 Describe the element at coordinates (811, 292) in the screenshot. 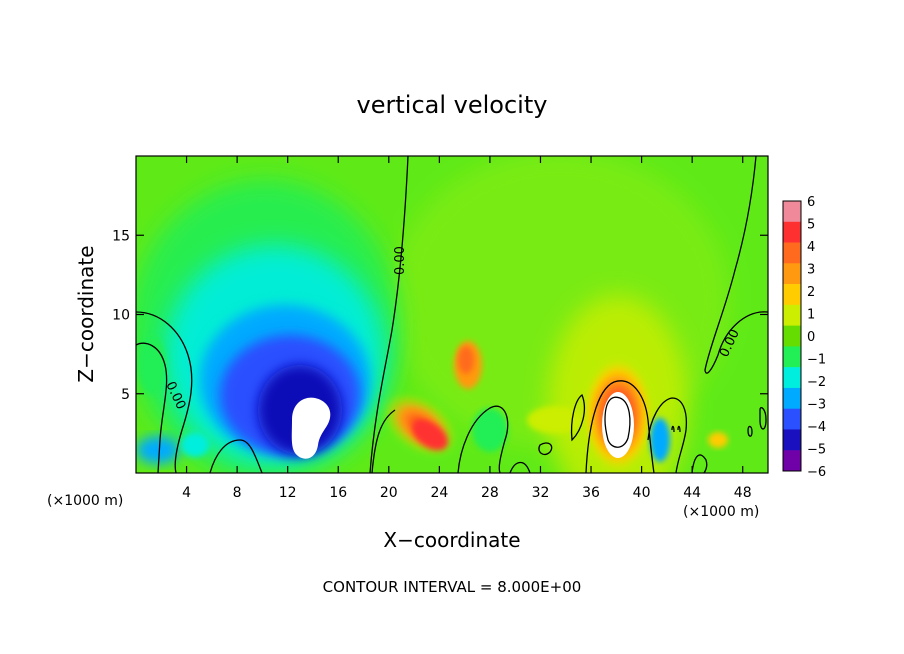

I see `colorbar-tick-label: 2` at that location.